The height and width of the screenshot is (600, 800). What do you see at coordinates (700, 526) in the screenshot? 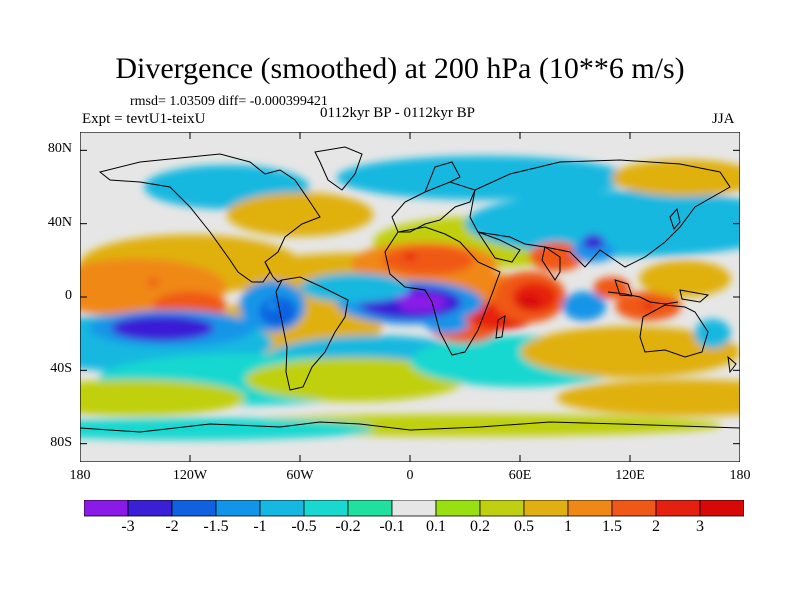
I see `colorbar-label: 3` at bounding box center [700, 526].